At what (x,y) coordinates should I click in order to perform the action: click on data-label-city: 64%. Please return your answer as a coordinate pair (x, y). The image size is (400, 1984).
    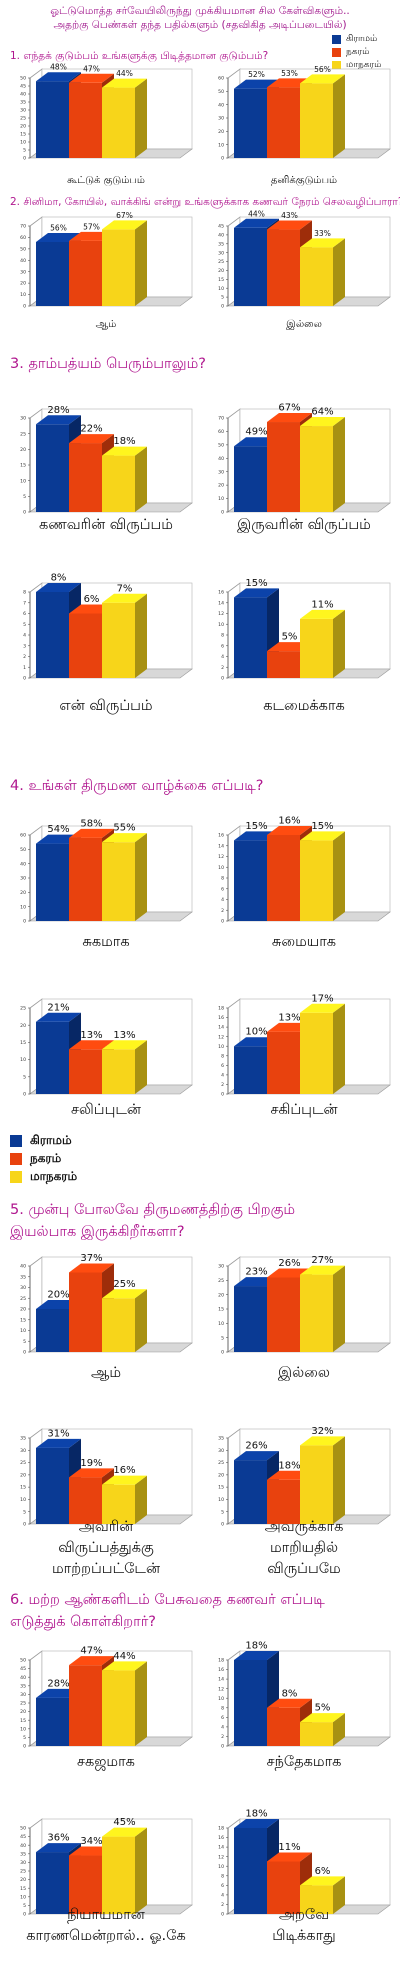
    Looking at the image, I should click on (322, 412).